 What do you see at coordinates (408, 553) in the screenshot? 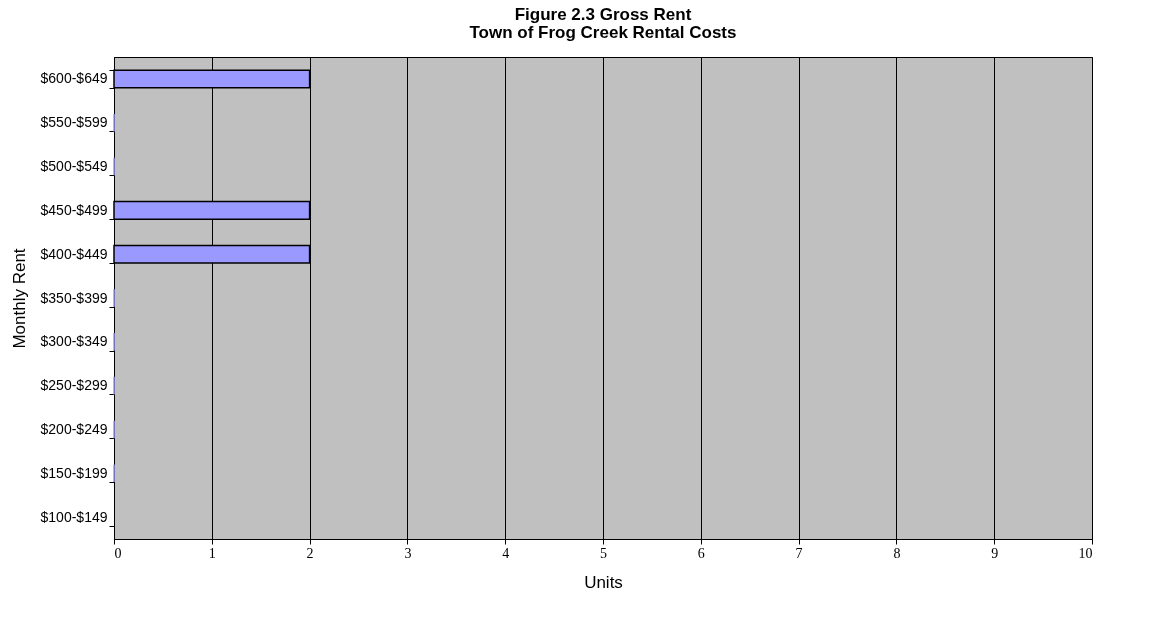
I see `x-tick-label: 3` at bounding box center [408, 553].